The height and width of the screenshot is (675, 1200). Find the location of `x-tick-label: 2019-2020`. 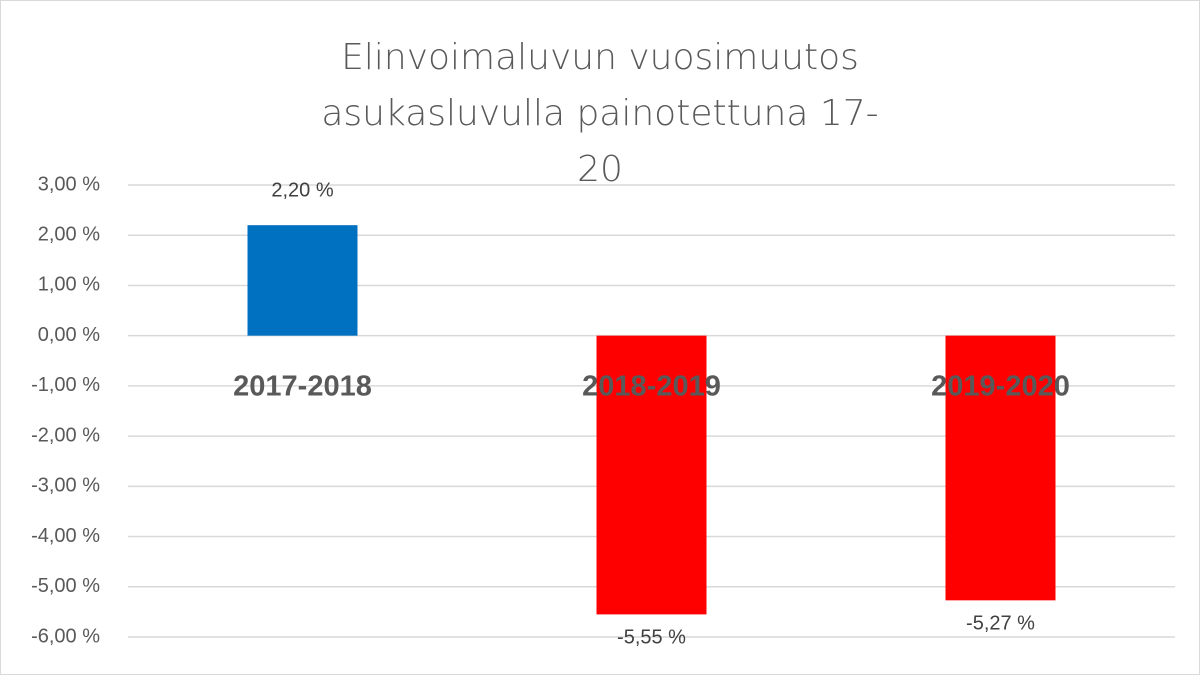

x-tick-label: 2019-2020 is located at coordinates (1000, 386).